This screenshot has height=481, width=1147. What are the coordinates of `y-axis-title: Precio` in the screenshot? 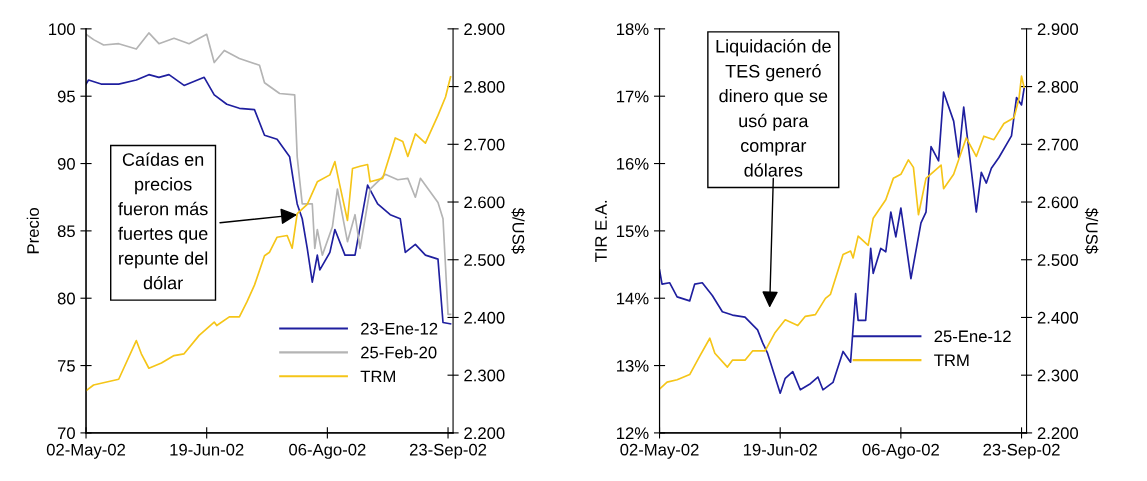 It's located at (32, 230).